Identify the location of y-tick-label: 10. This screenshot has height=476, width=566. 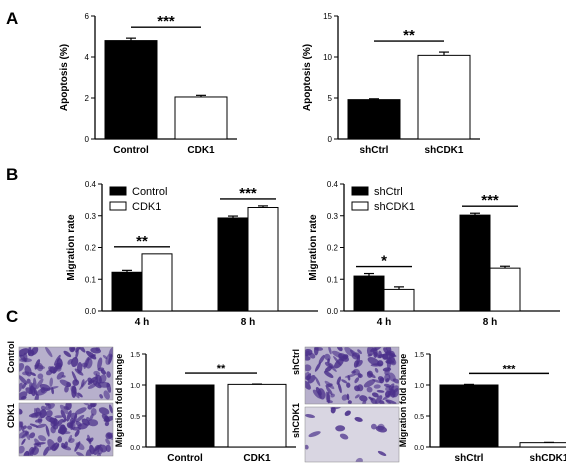
(327, 57).